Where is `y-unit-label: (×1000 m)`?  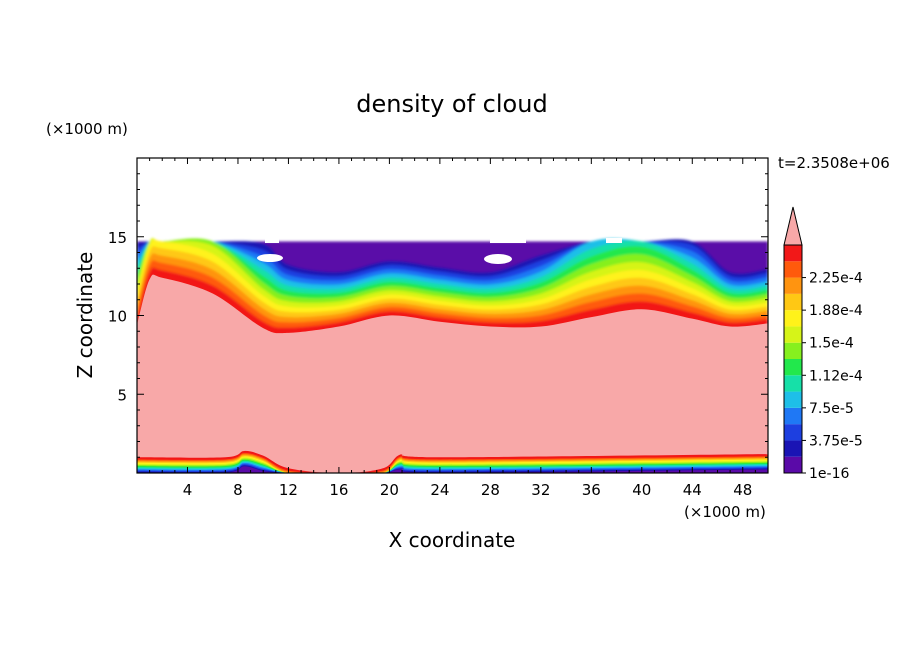 y-unit-label: (×1000 m) is located at coordinates (87, 129).